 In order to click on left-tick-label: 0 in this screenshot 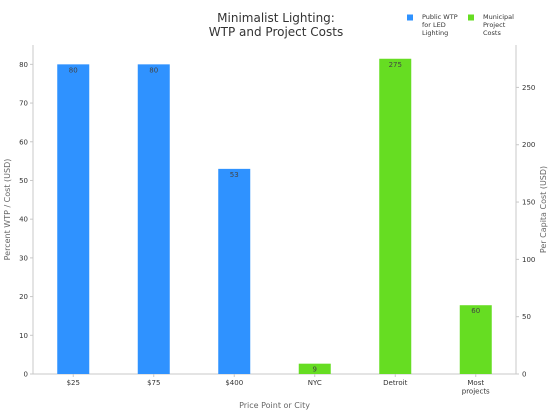, I will do `click(26, 375)`.